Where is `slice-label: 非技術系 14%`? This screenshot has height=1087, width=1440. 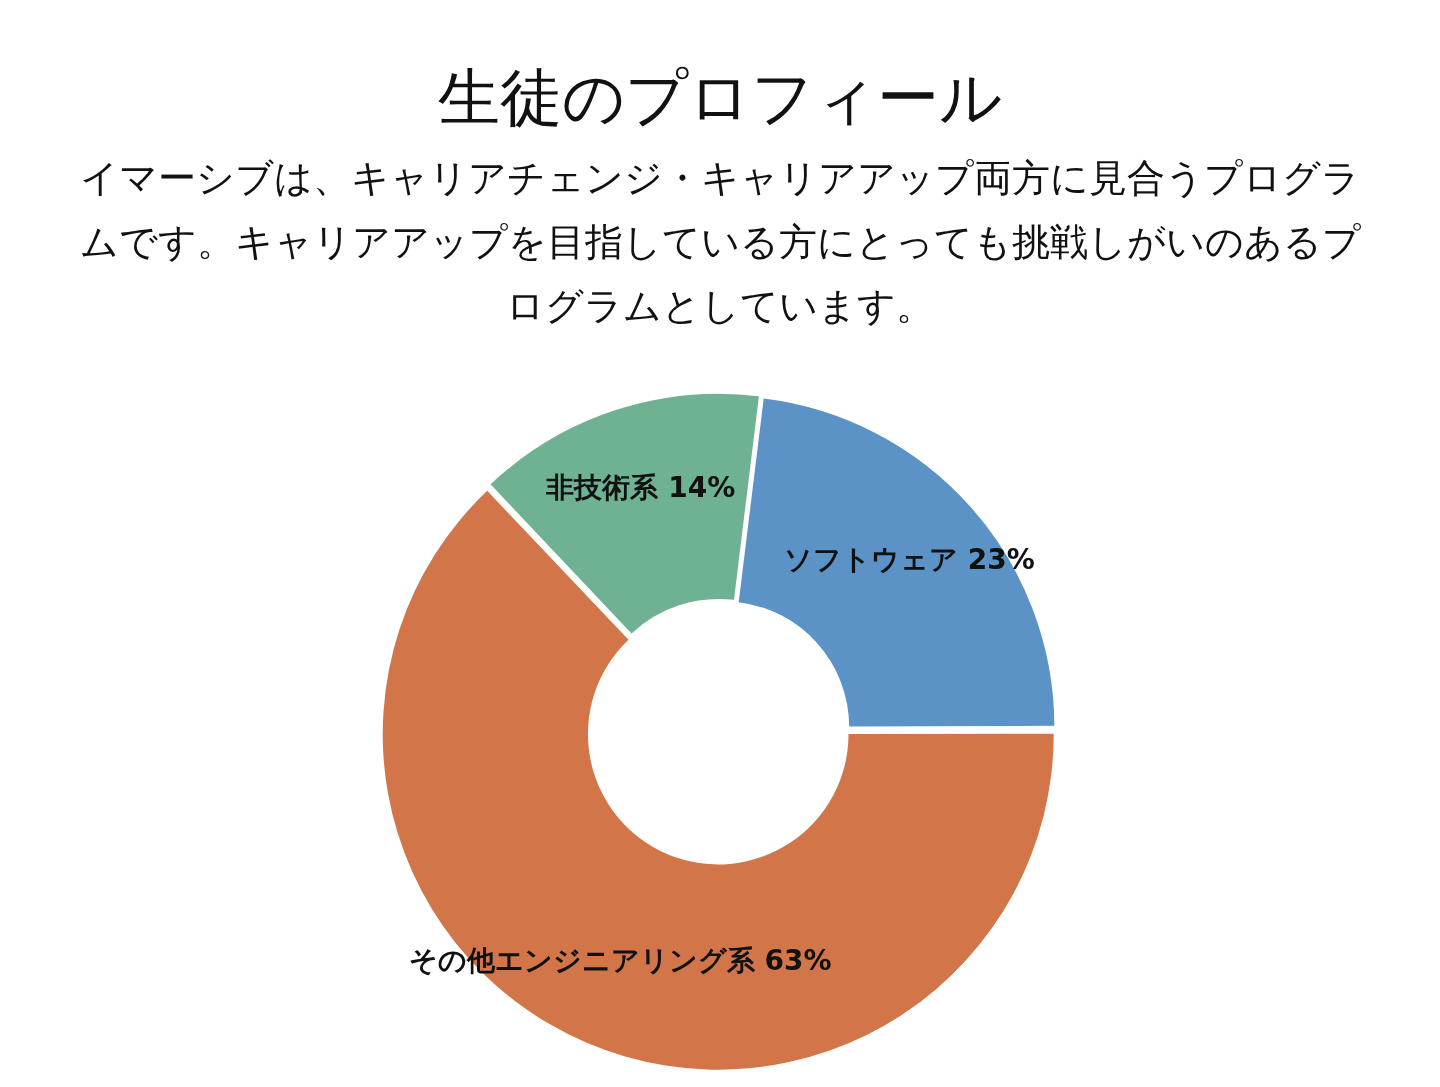 slice-label: 非技術系 14% is located at coordinates (640, 487).